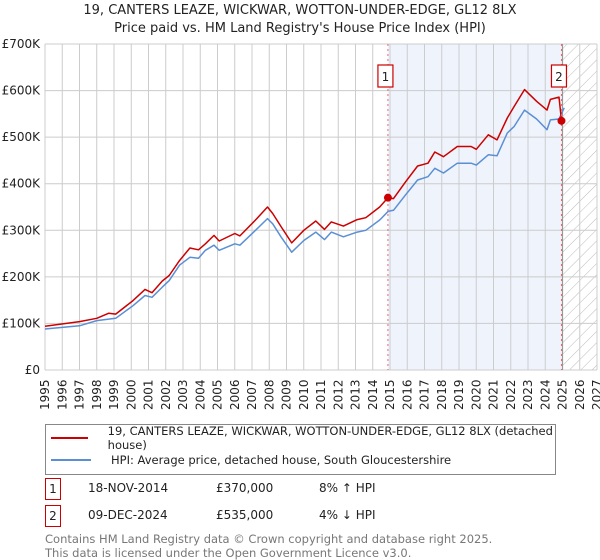  I want to click on x-tick-label: 2003, so click(183, 394).